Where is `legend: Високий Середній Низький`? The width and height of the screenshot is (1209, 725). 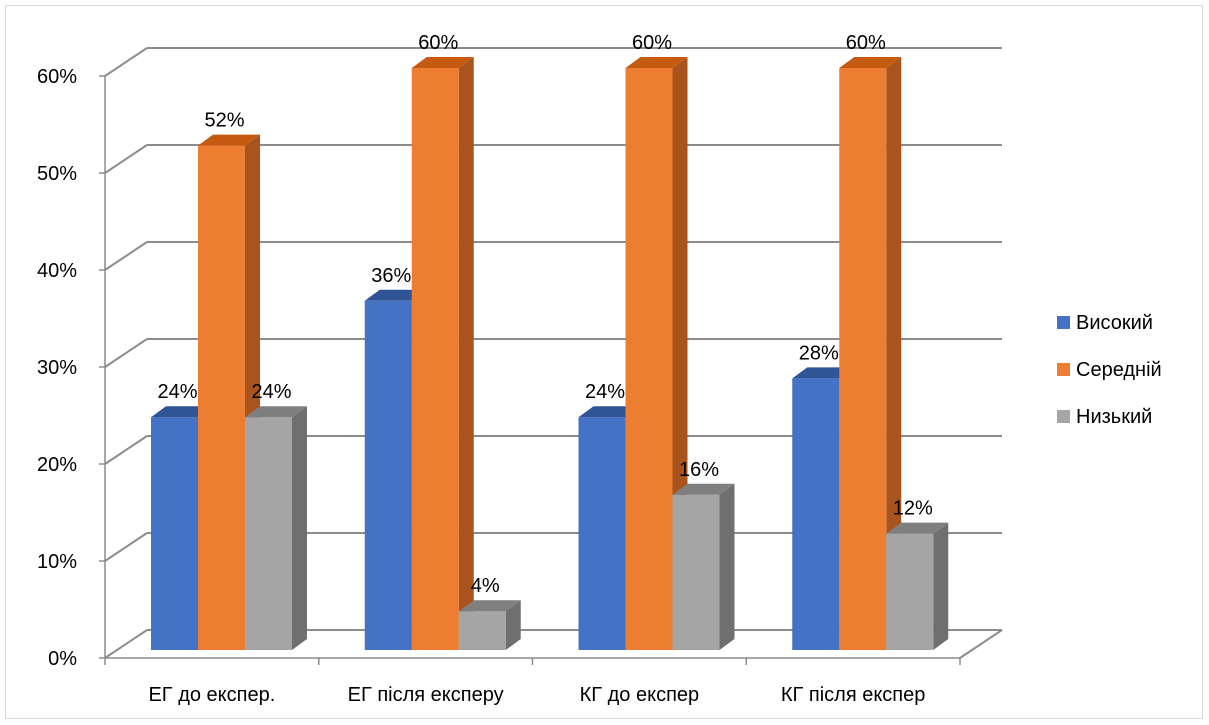 legend: Високий Середній Низький is located at coordinates (1109, 370).